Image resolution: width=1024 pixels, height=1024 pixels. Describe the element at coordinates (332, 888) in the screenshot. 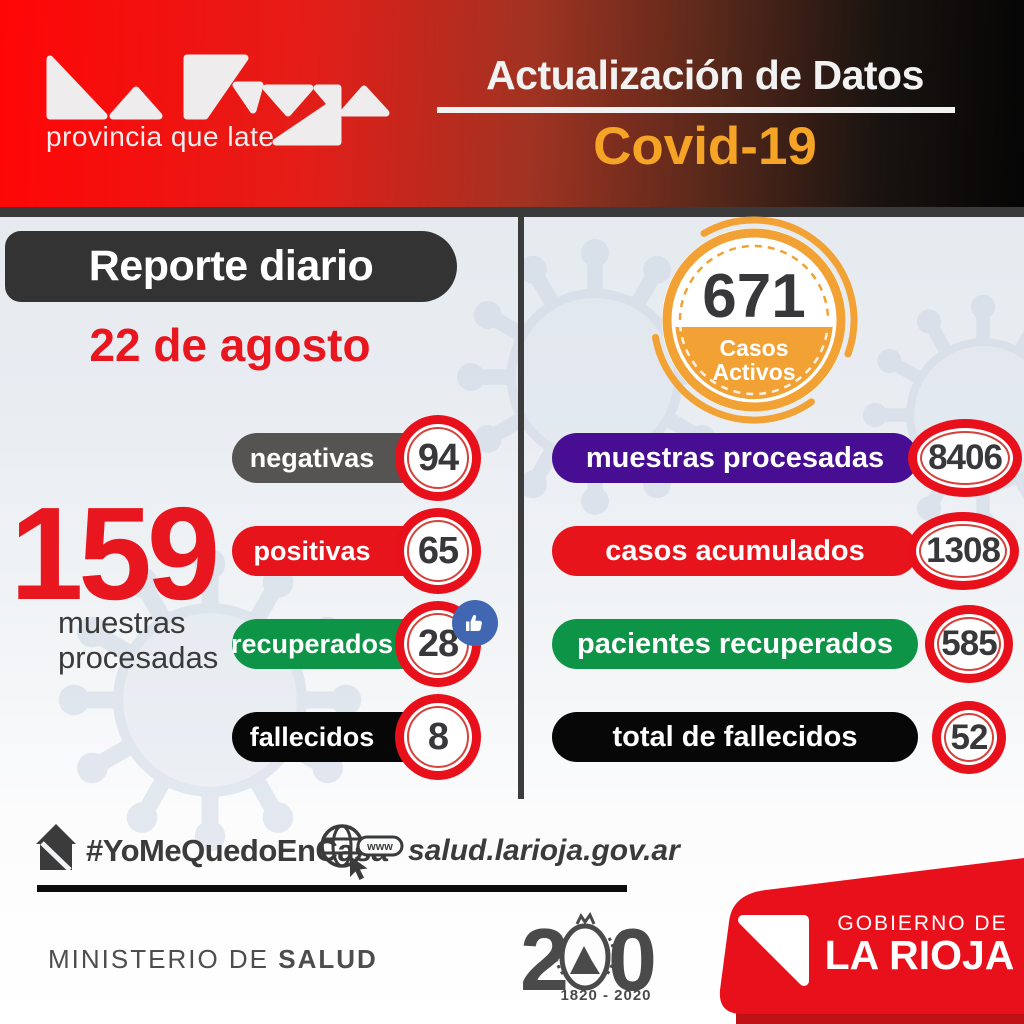

I see `footer-divider-line` at that location.